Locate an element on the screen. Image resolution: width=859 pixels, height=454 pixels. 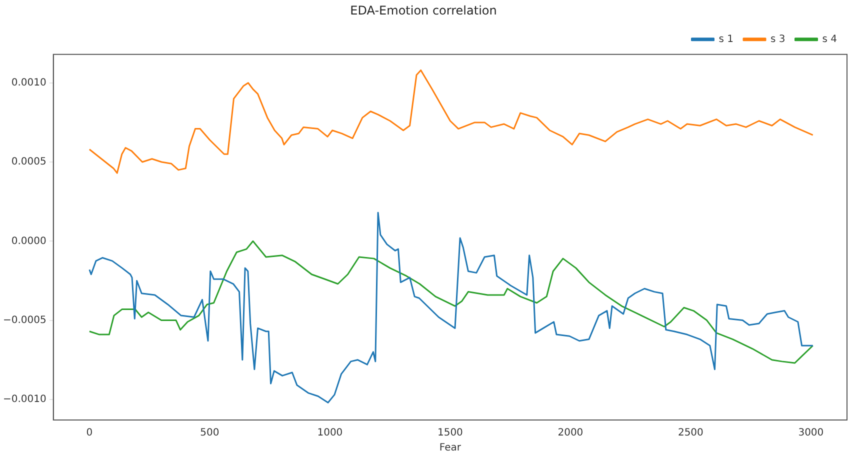
y-tick-label: 0.0000 is located at coordinates (28, 241).